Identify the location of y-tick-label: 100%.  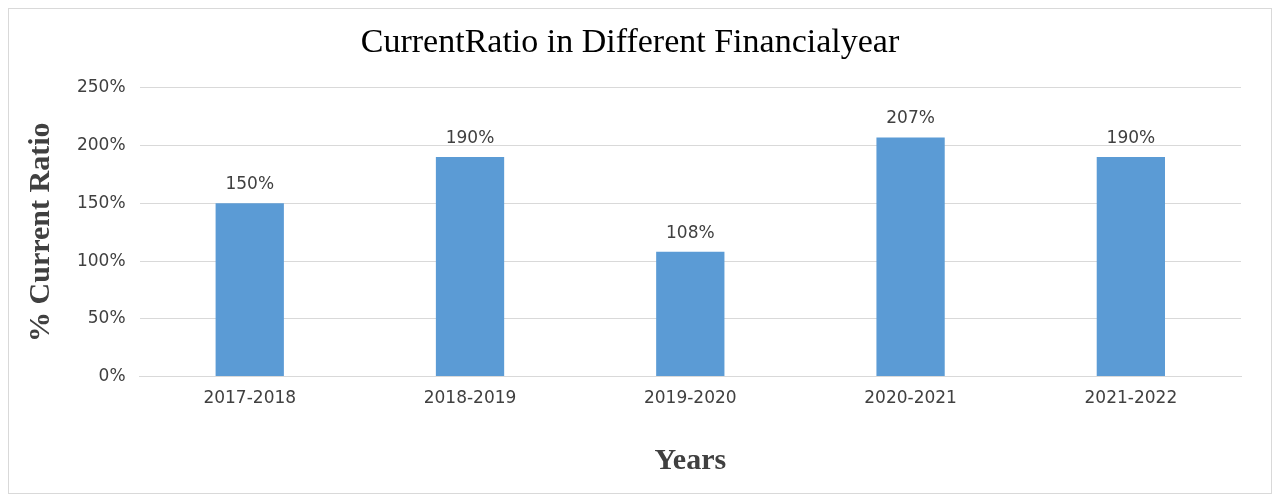
(101, 259).